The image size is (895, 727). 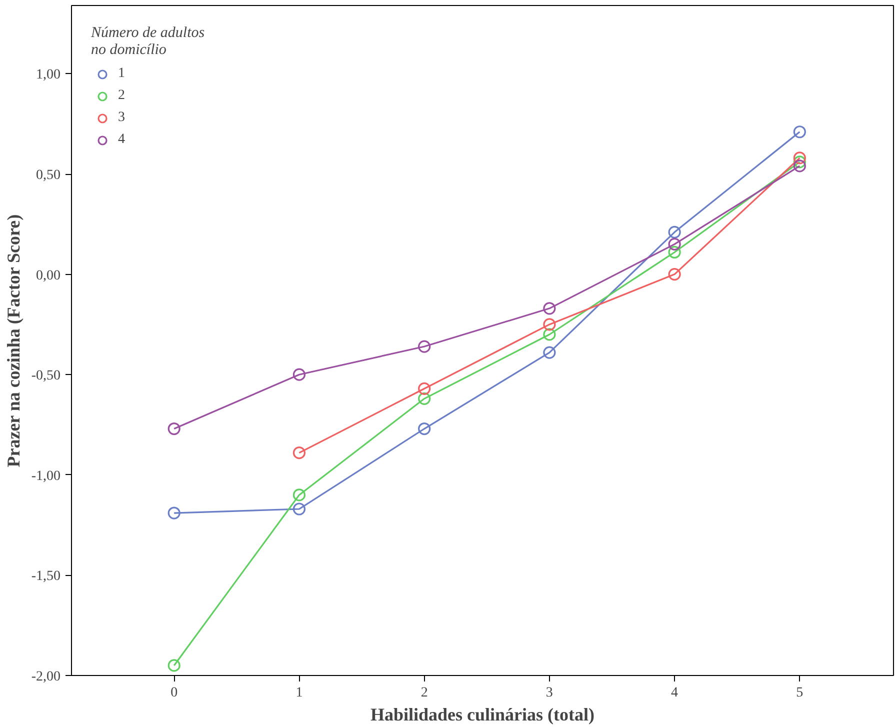 What do you see at coordinates (46, 476) in the screenshot?
I see `y-tick-label: -1,00` at bounding box center [46, 476].